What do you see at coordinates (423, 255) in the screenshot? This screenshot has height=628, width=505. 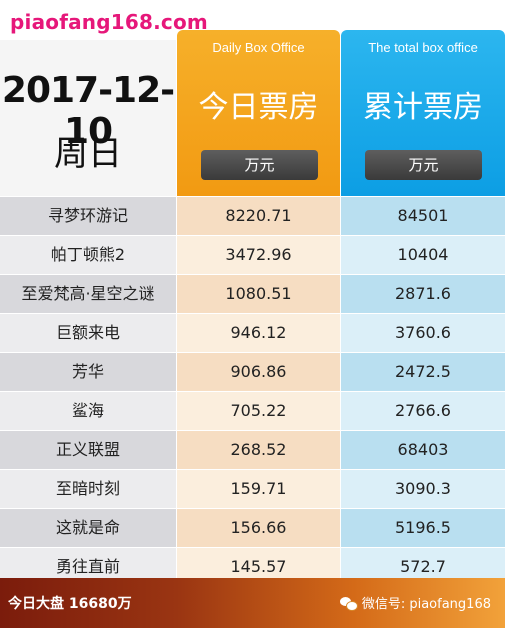 I see `total-value: 10404` at bounding box center [423, 255].